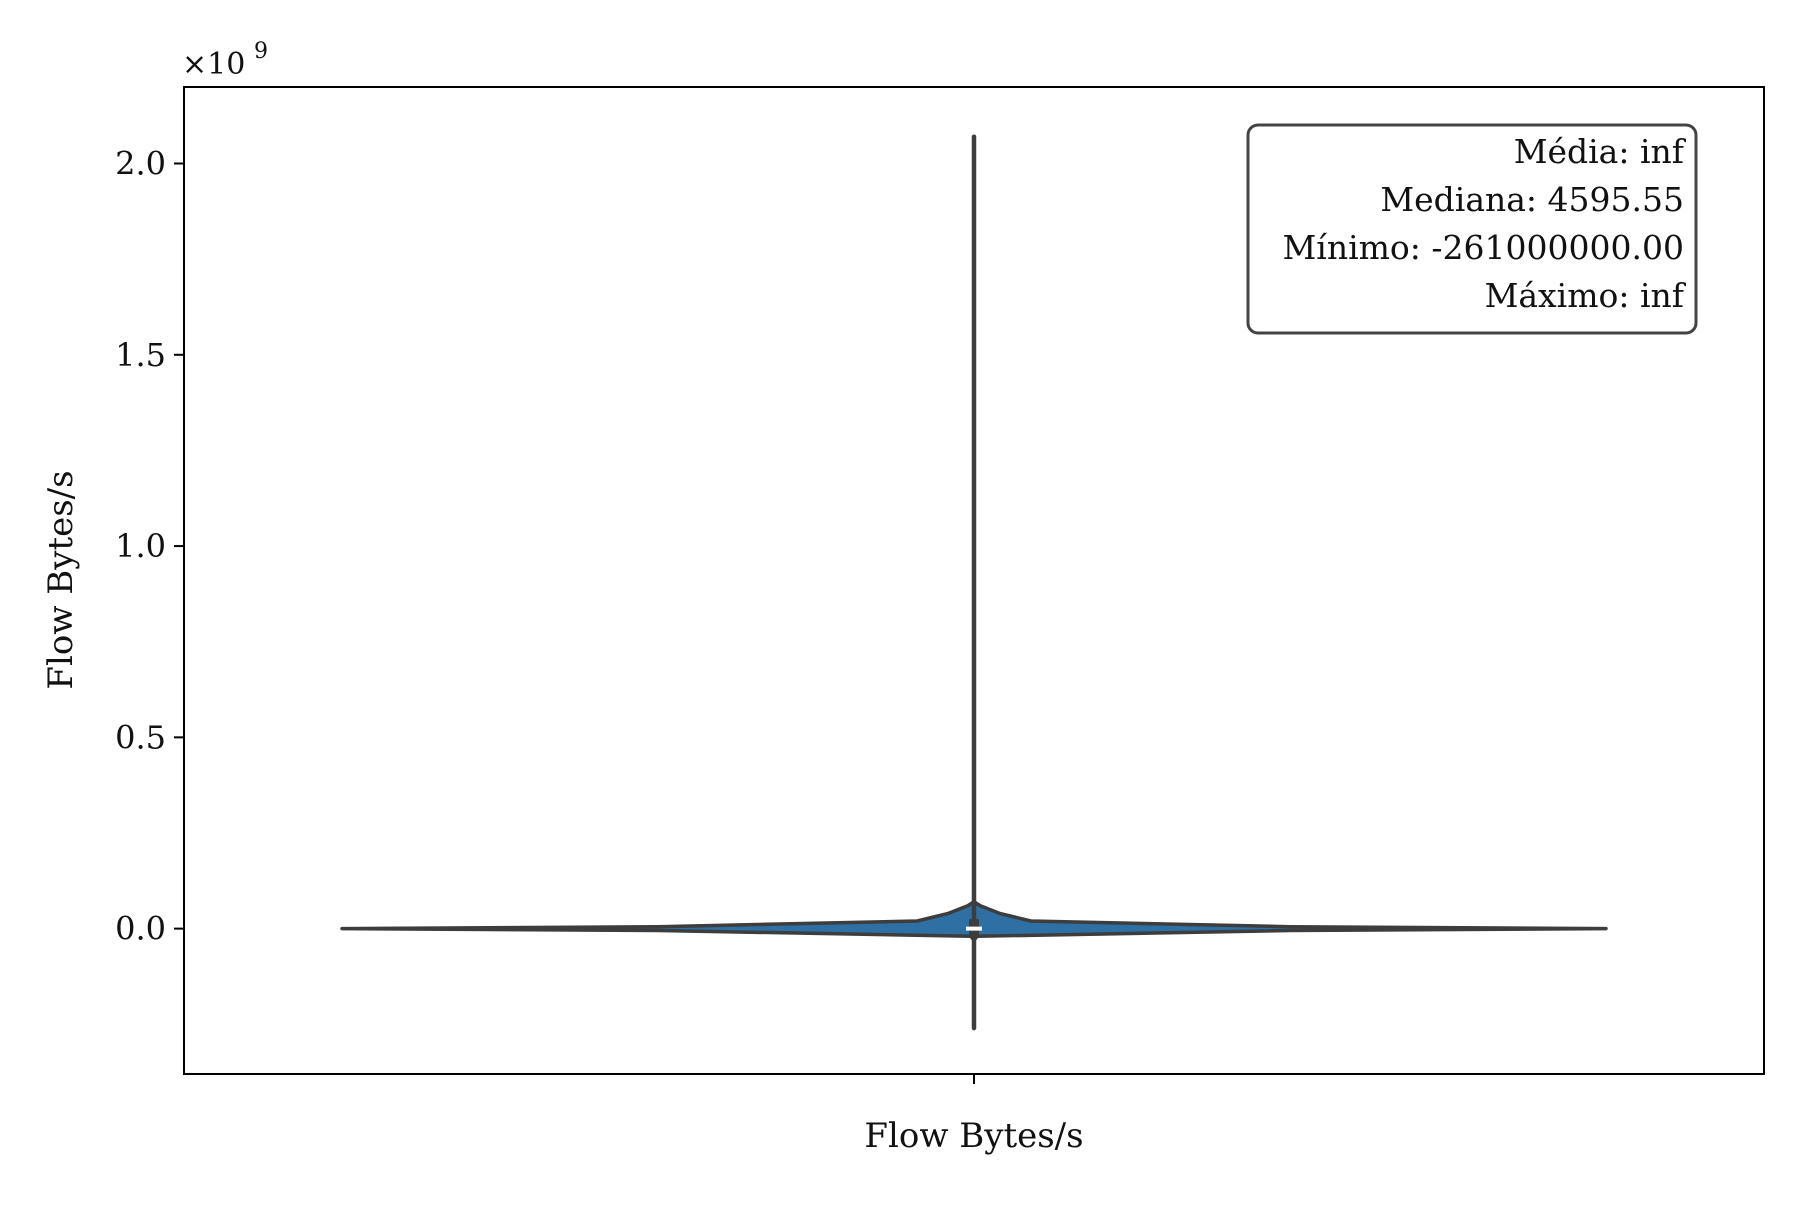 The image size is (1800, 1205). What do you see at coordinates (973, 1136) in the screenshot?
I see `x-axis-label: Flow Bytes/s` at bounding box center [973, 1136].